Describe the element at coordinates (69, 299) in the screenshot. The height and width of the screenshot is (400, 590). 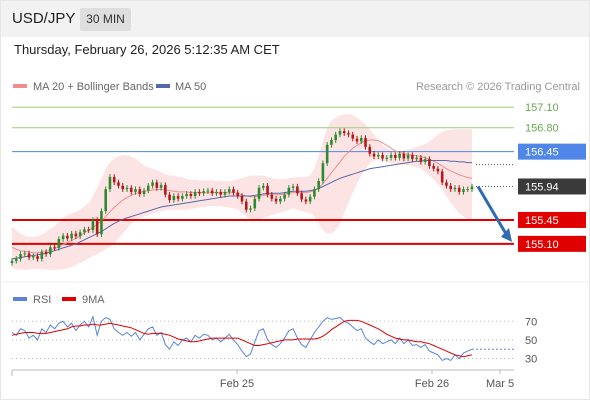
I see `legend-swatch-rsi-ma` at that location.